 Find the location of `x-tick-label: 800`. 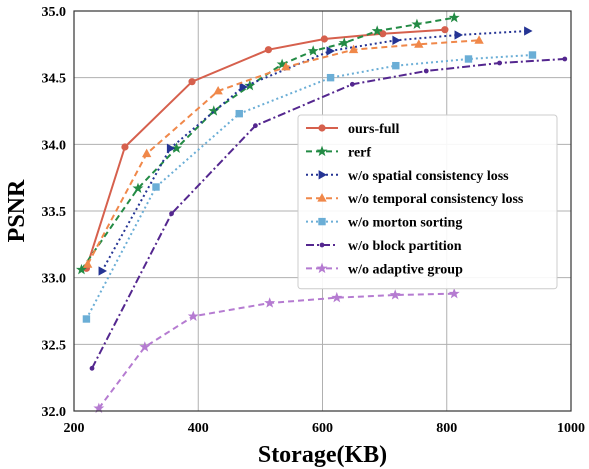

x-tick-label: 800 is located at coordinates (446, 428).